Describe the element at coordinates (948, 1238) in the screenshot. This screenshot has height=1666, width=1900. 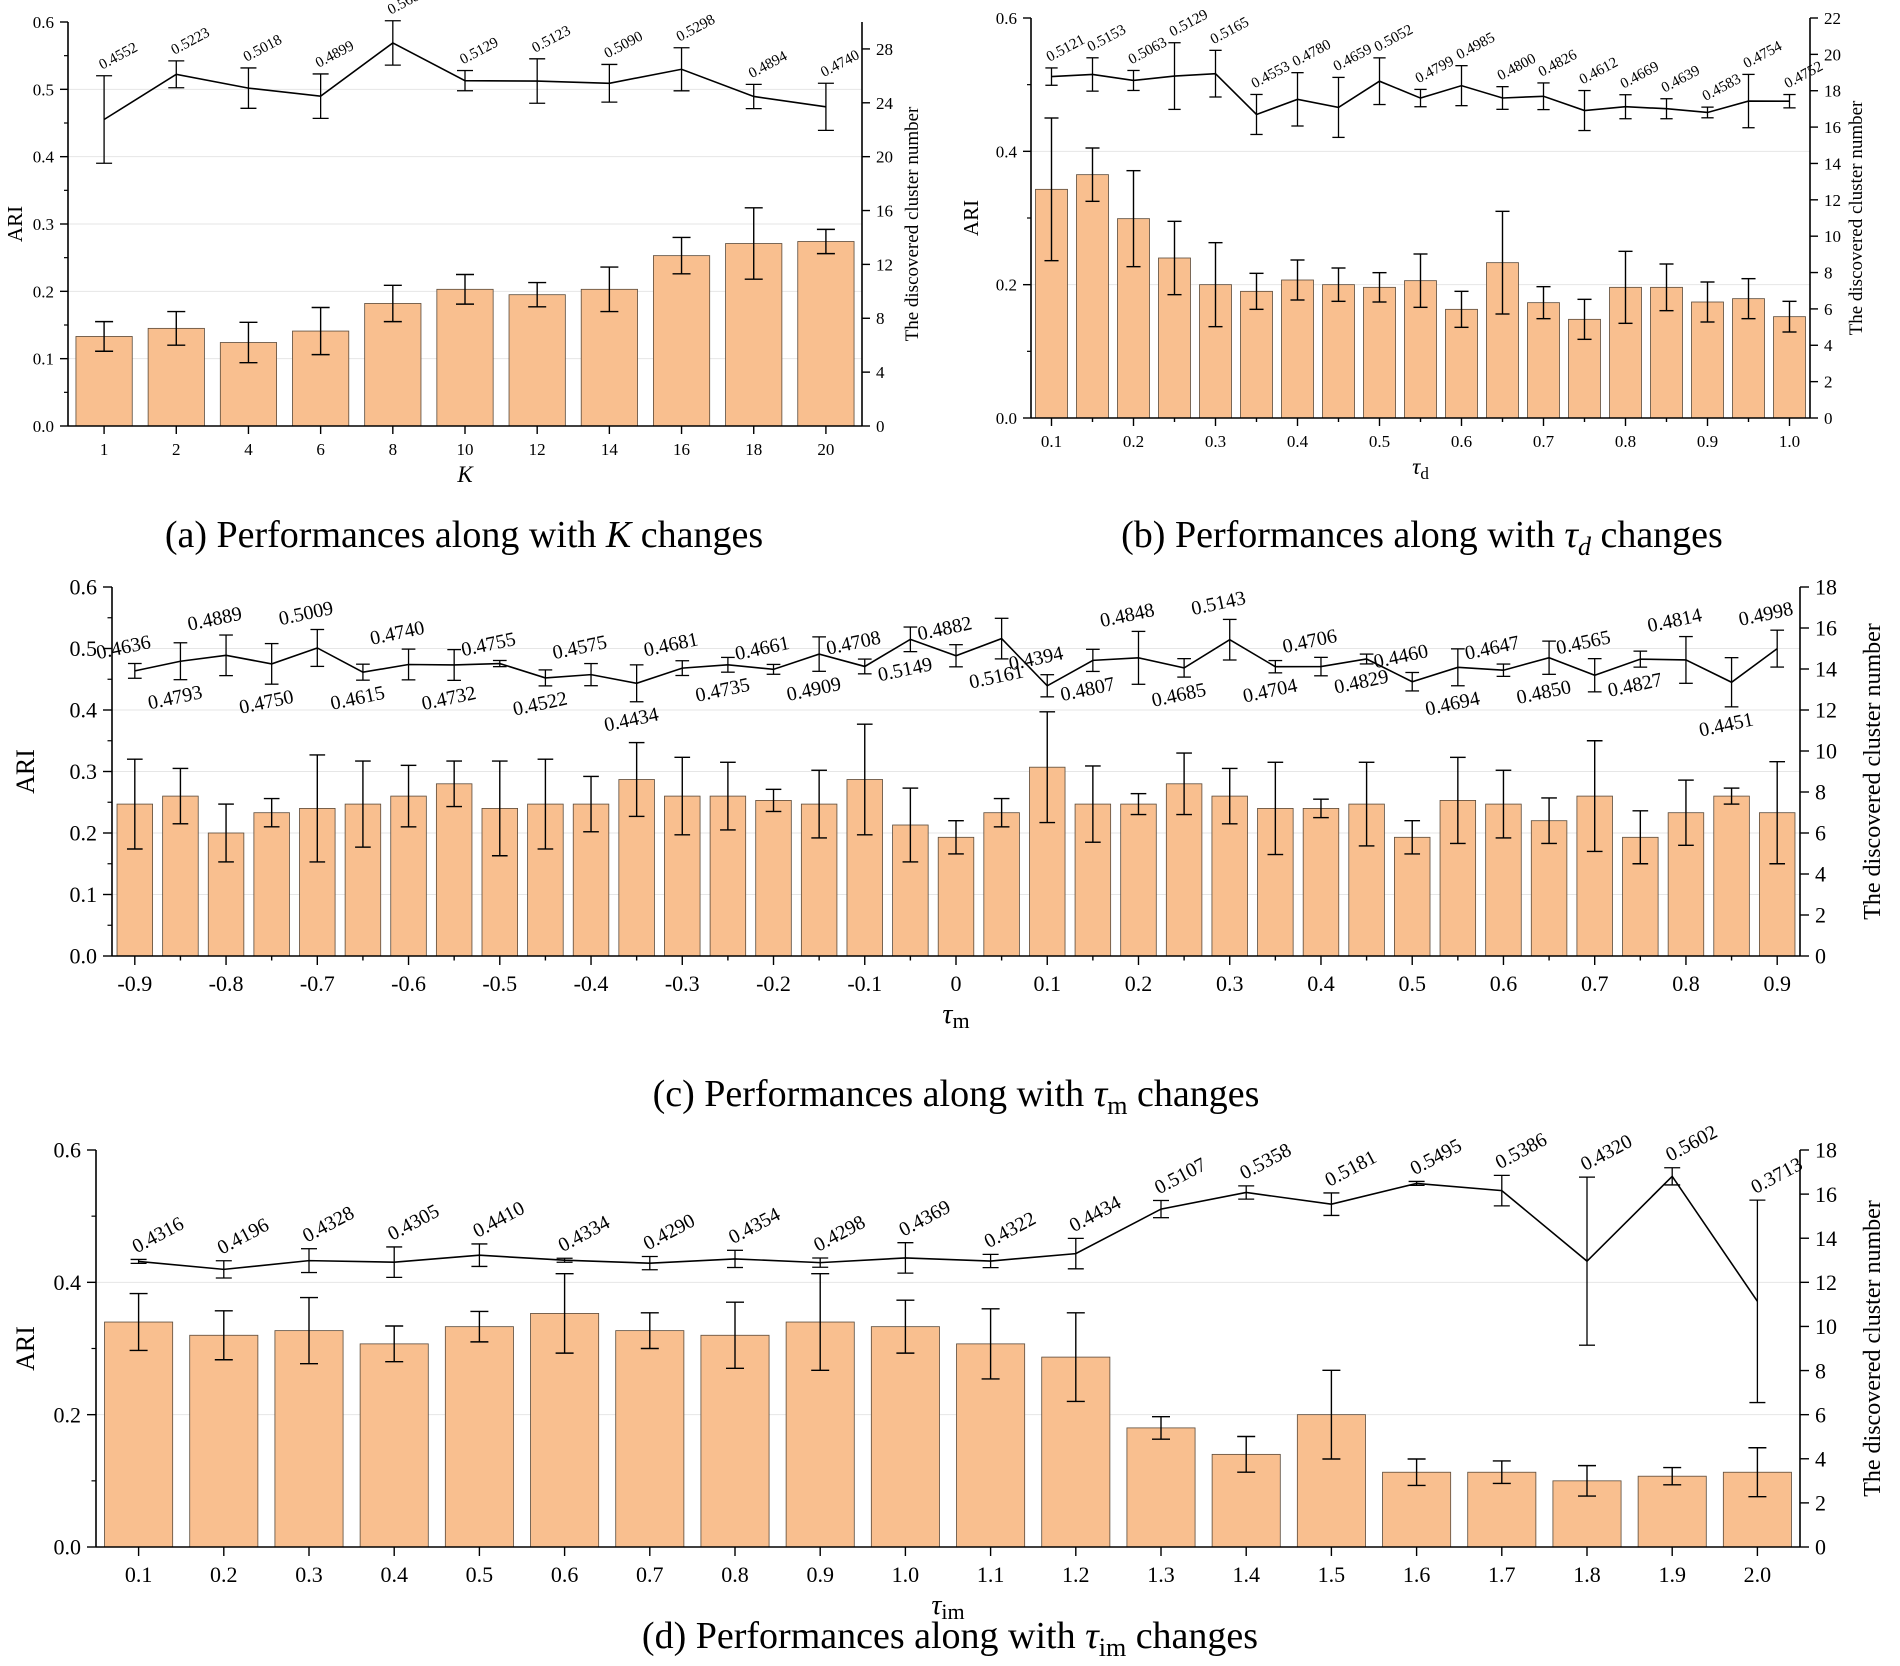
I see `series-line` at that location.